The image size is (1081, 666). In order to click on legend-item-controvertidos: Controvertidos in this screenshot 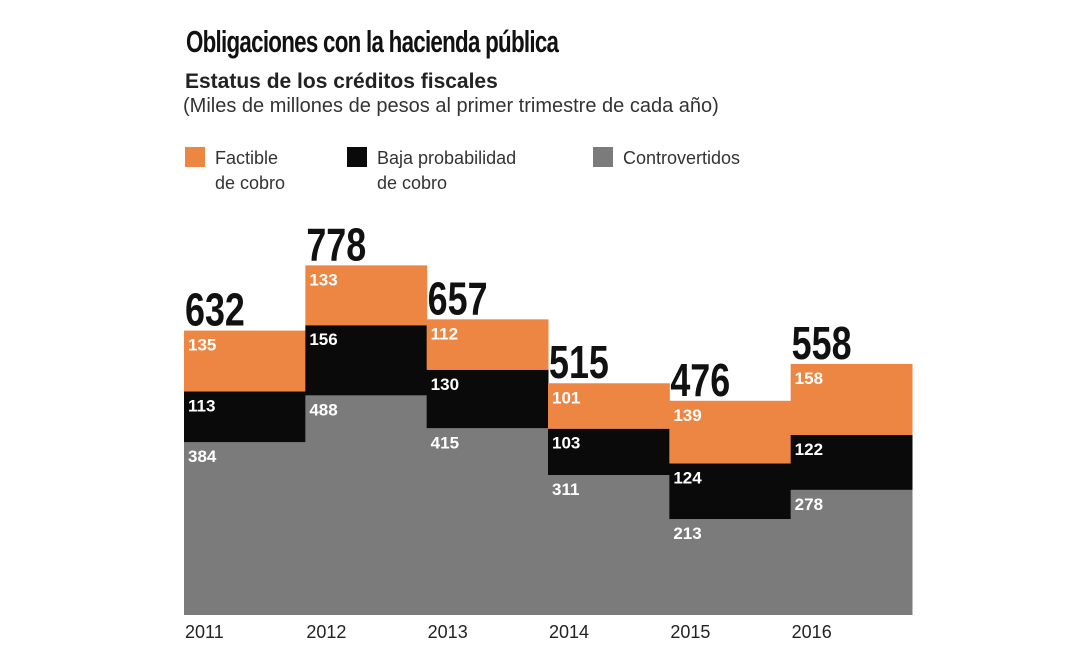, I will do `click(666, 158)`.